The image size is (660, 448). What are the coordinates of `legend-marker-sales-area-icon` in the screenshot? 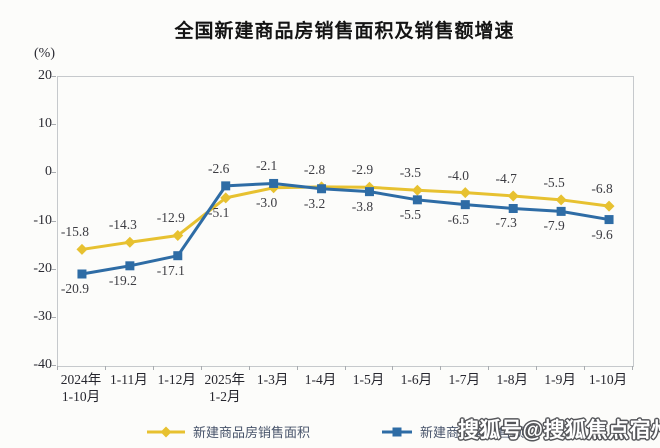 It's located at (166, 431).